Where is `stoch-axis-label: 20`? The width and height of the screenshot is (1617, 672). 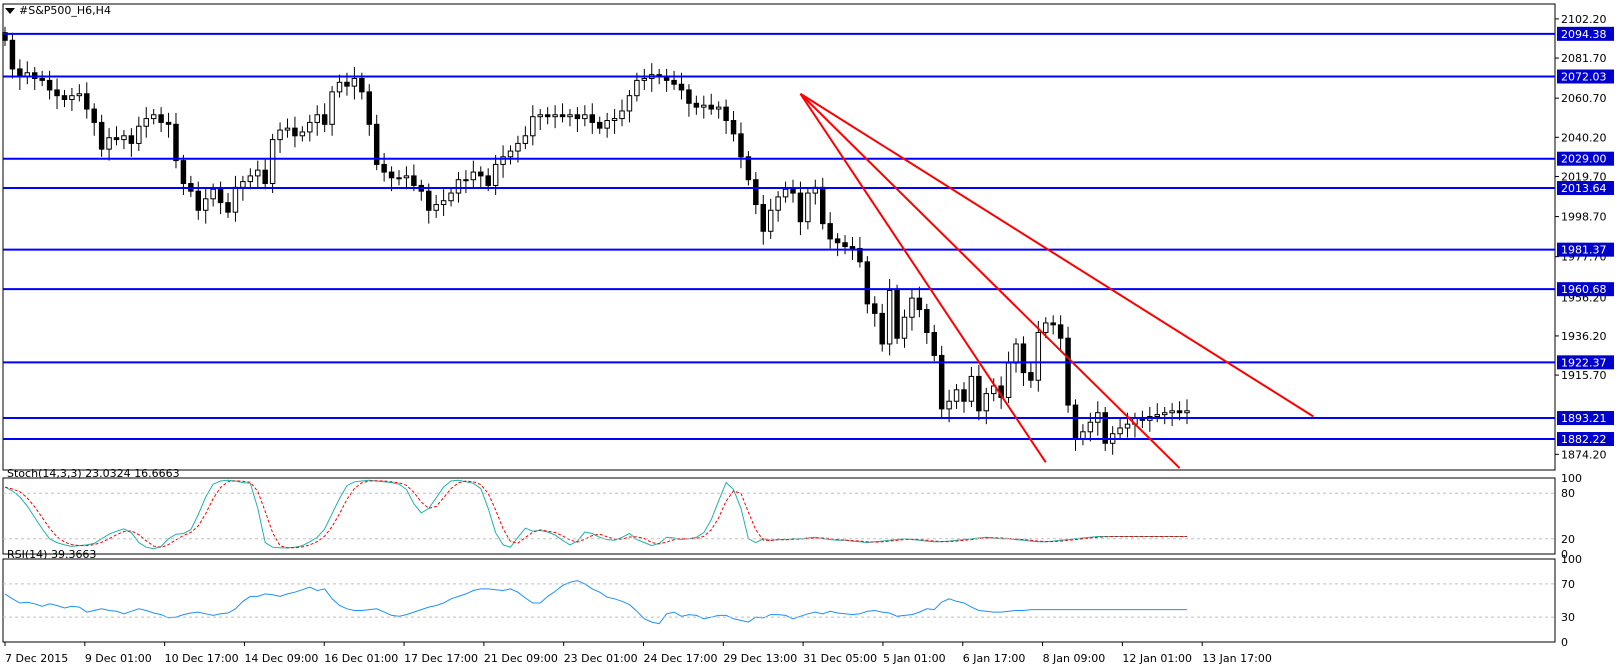
stoch-axis-label: 20 is located at coordinates (1568, 539).